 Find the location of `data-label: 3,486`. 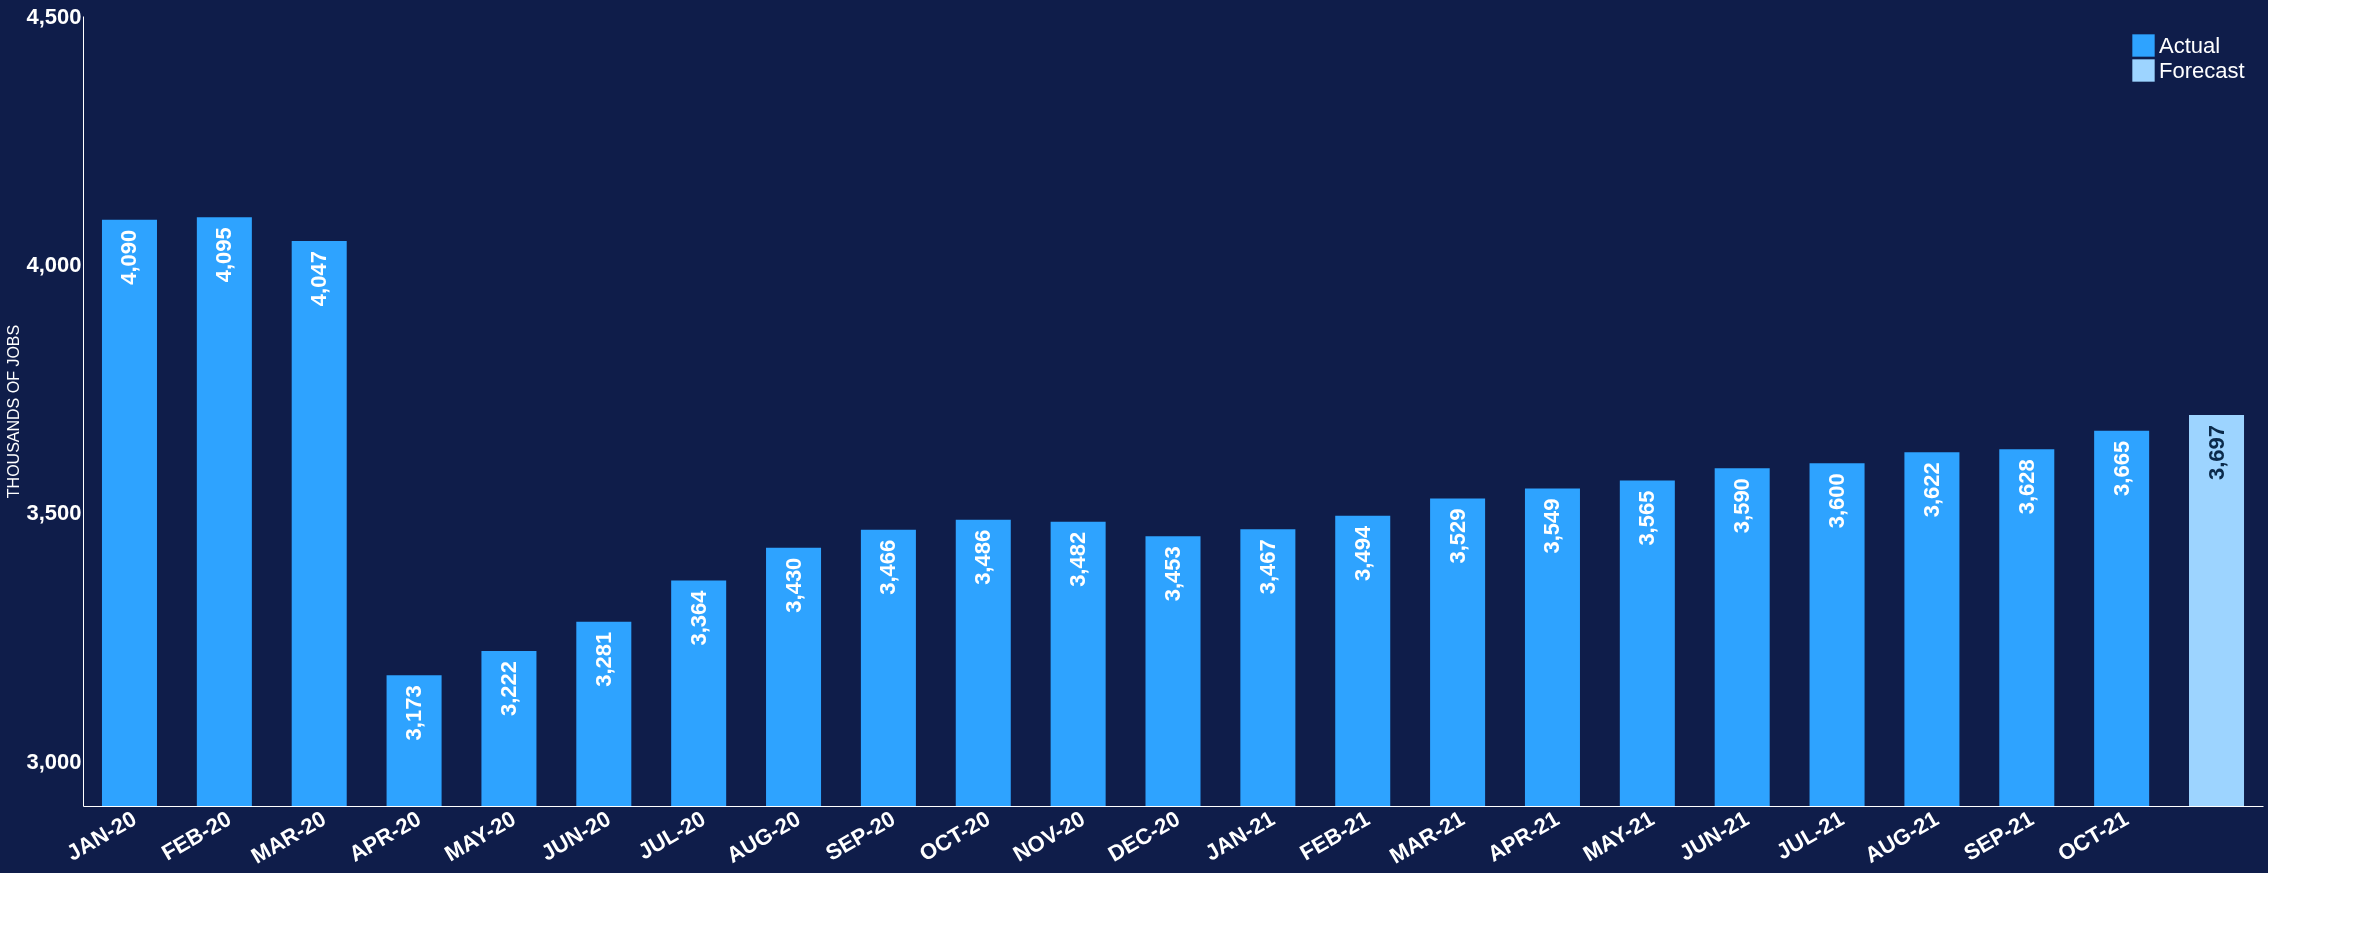

data-label: 3,486 is located at coordinates (983, 557).